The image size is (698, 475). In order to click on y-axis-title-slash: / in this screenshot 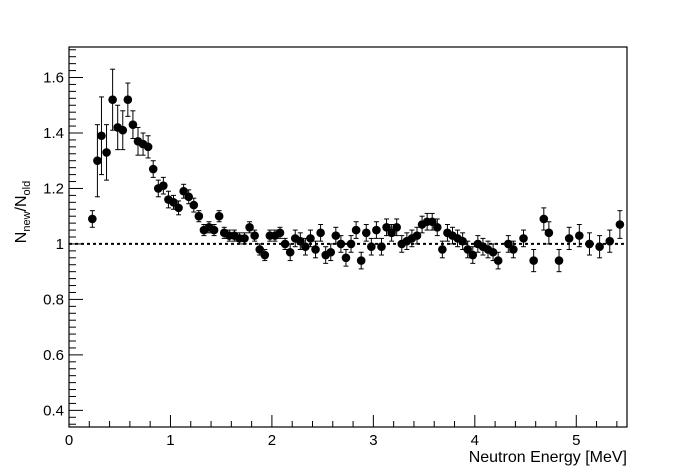, I will do `click(21, 208)`.